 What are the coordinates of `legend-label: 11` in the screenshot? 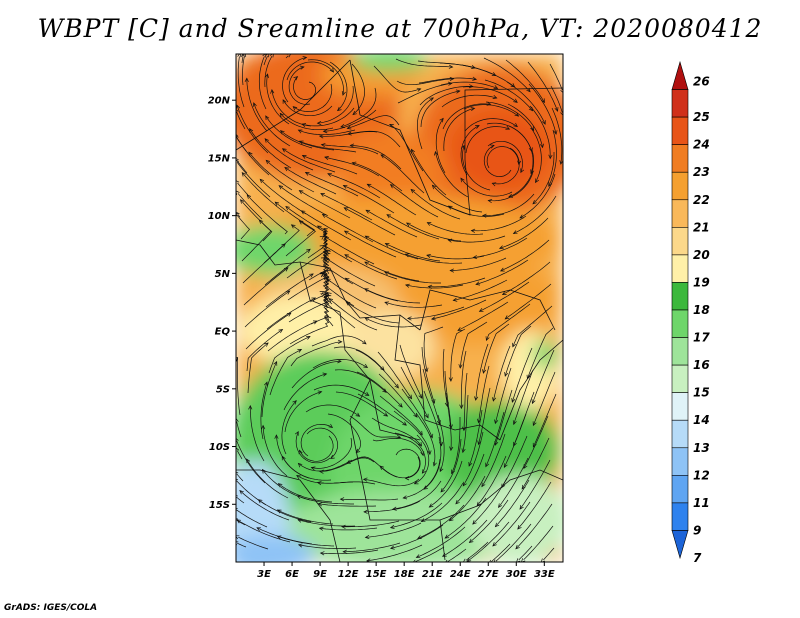 It's located at (701, 503).